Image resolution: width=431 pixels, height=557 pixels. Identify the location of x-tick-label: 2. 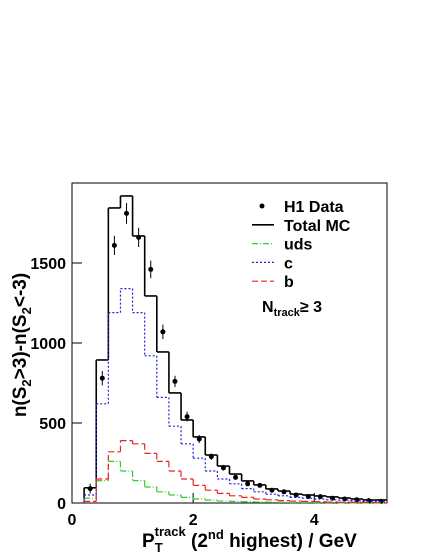
(193, 520).